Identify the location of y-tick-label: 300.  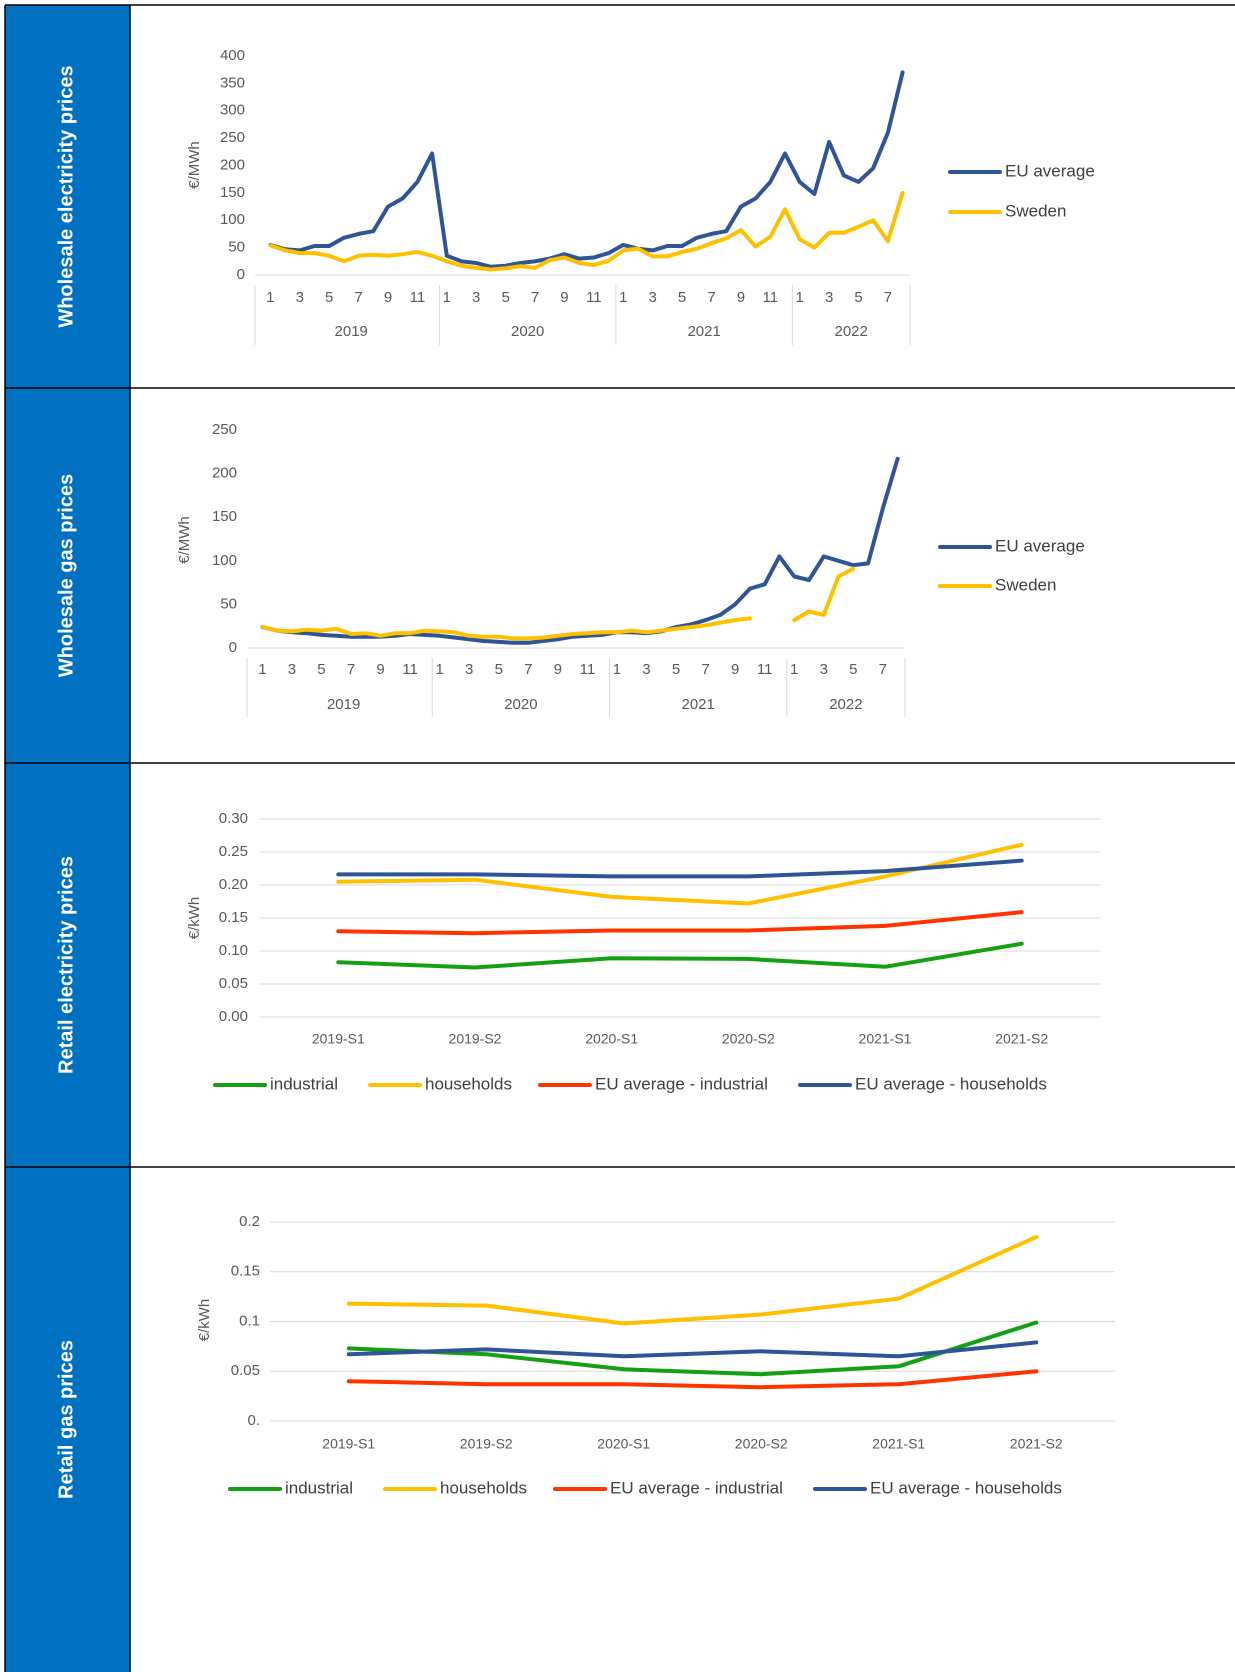
(232, 110).